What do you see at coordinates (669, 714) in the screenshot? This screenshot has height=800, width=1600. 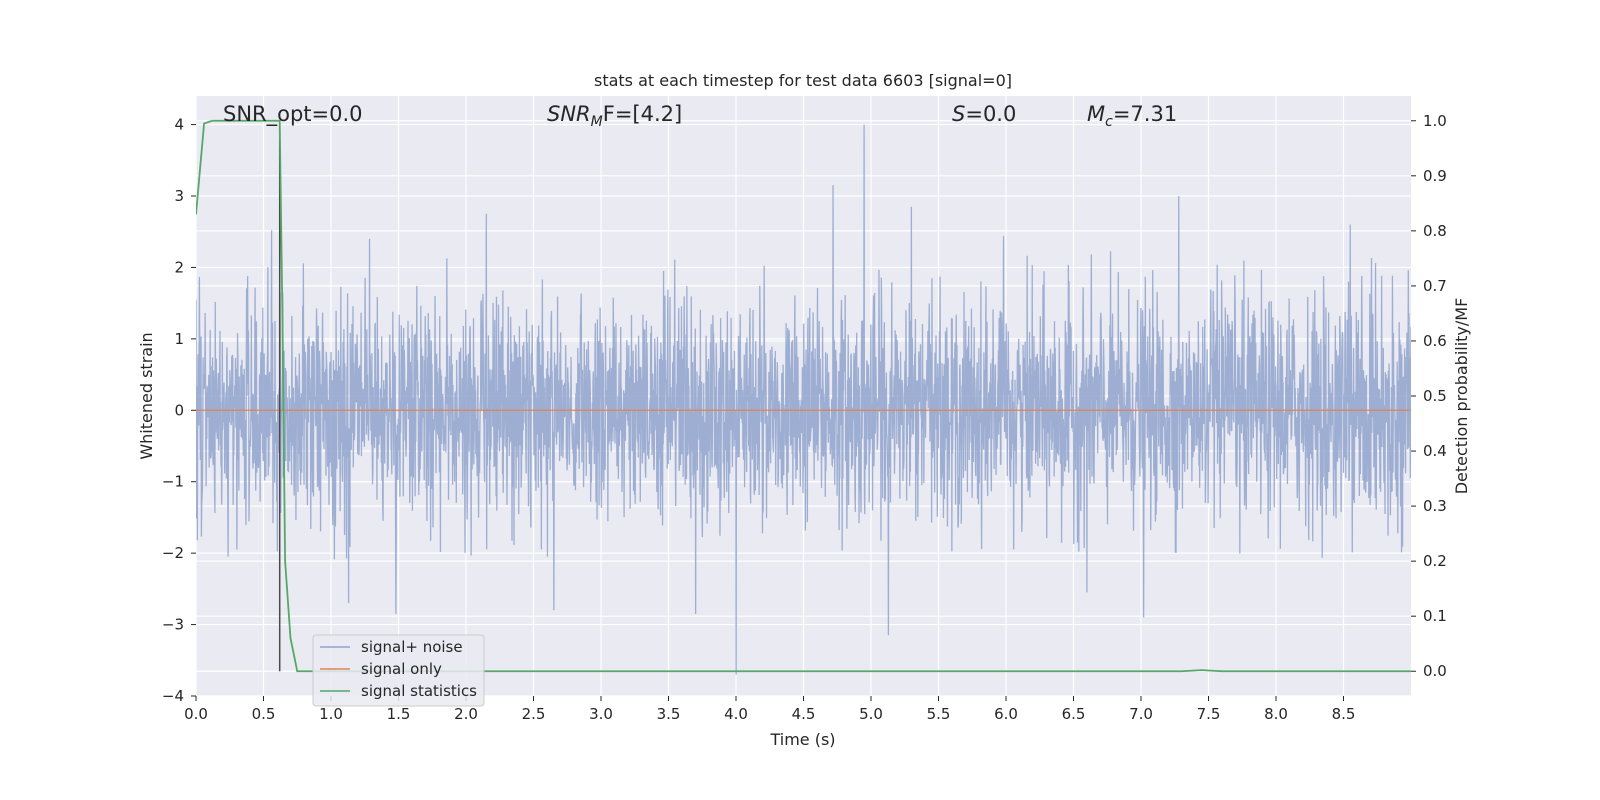 I see `x-tick-label: 3.5` at bounding box center [669, 714].